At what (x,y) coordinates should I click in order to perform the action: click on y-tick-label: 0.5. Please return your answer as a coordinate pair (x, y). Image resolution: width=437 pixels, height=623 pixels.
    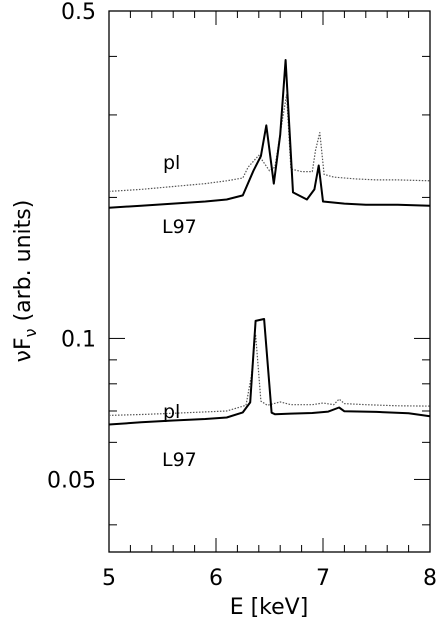
    Looking at the image, I should click on (78, 12).